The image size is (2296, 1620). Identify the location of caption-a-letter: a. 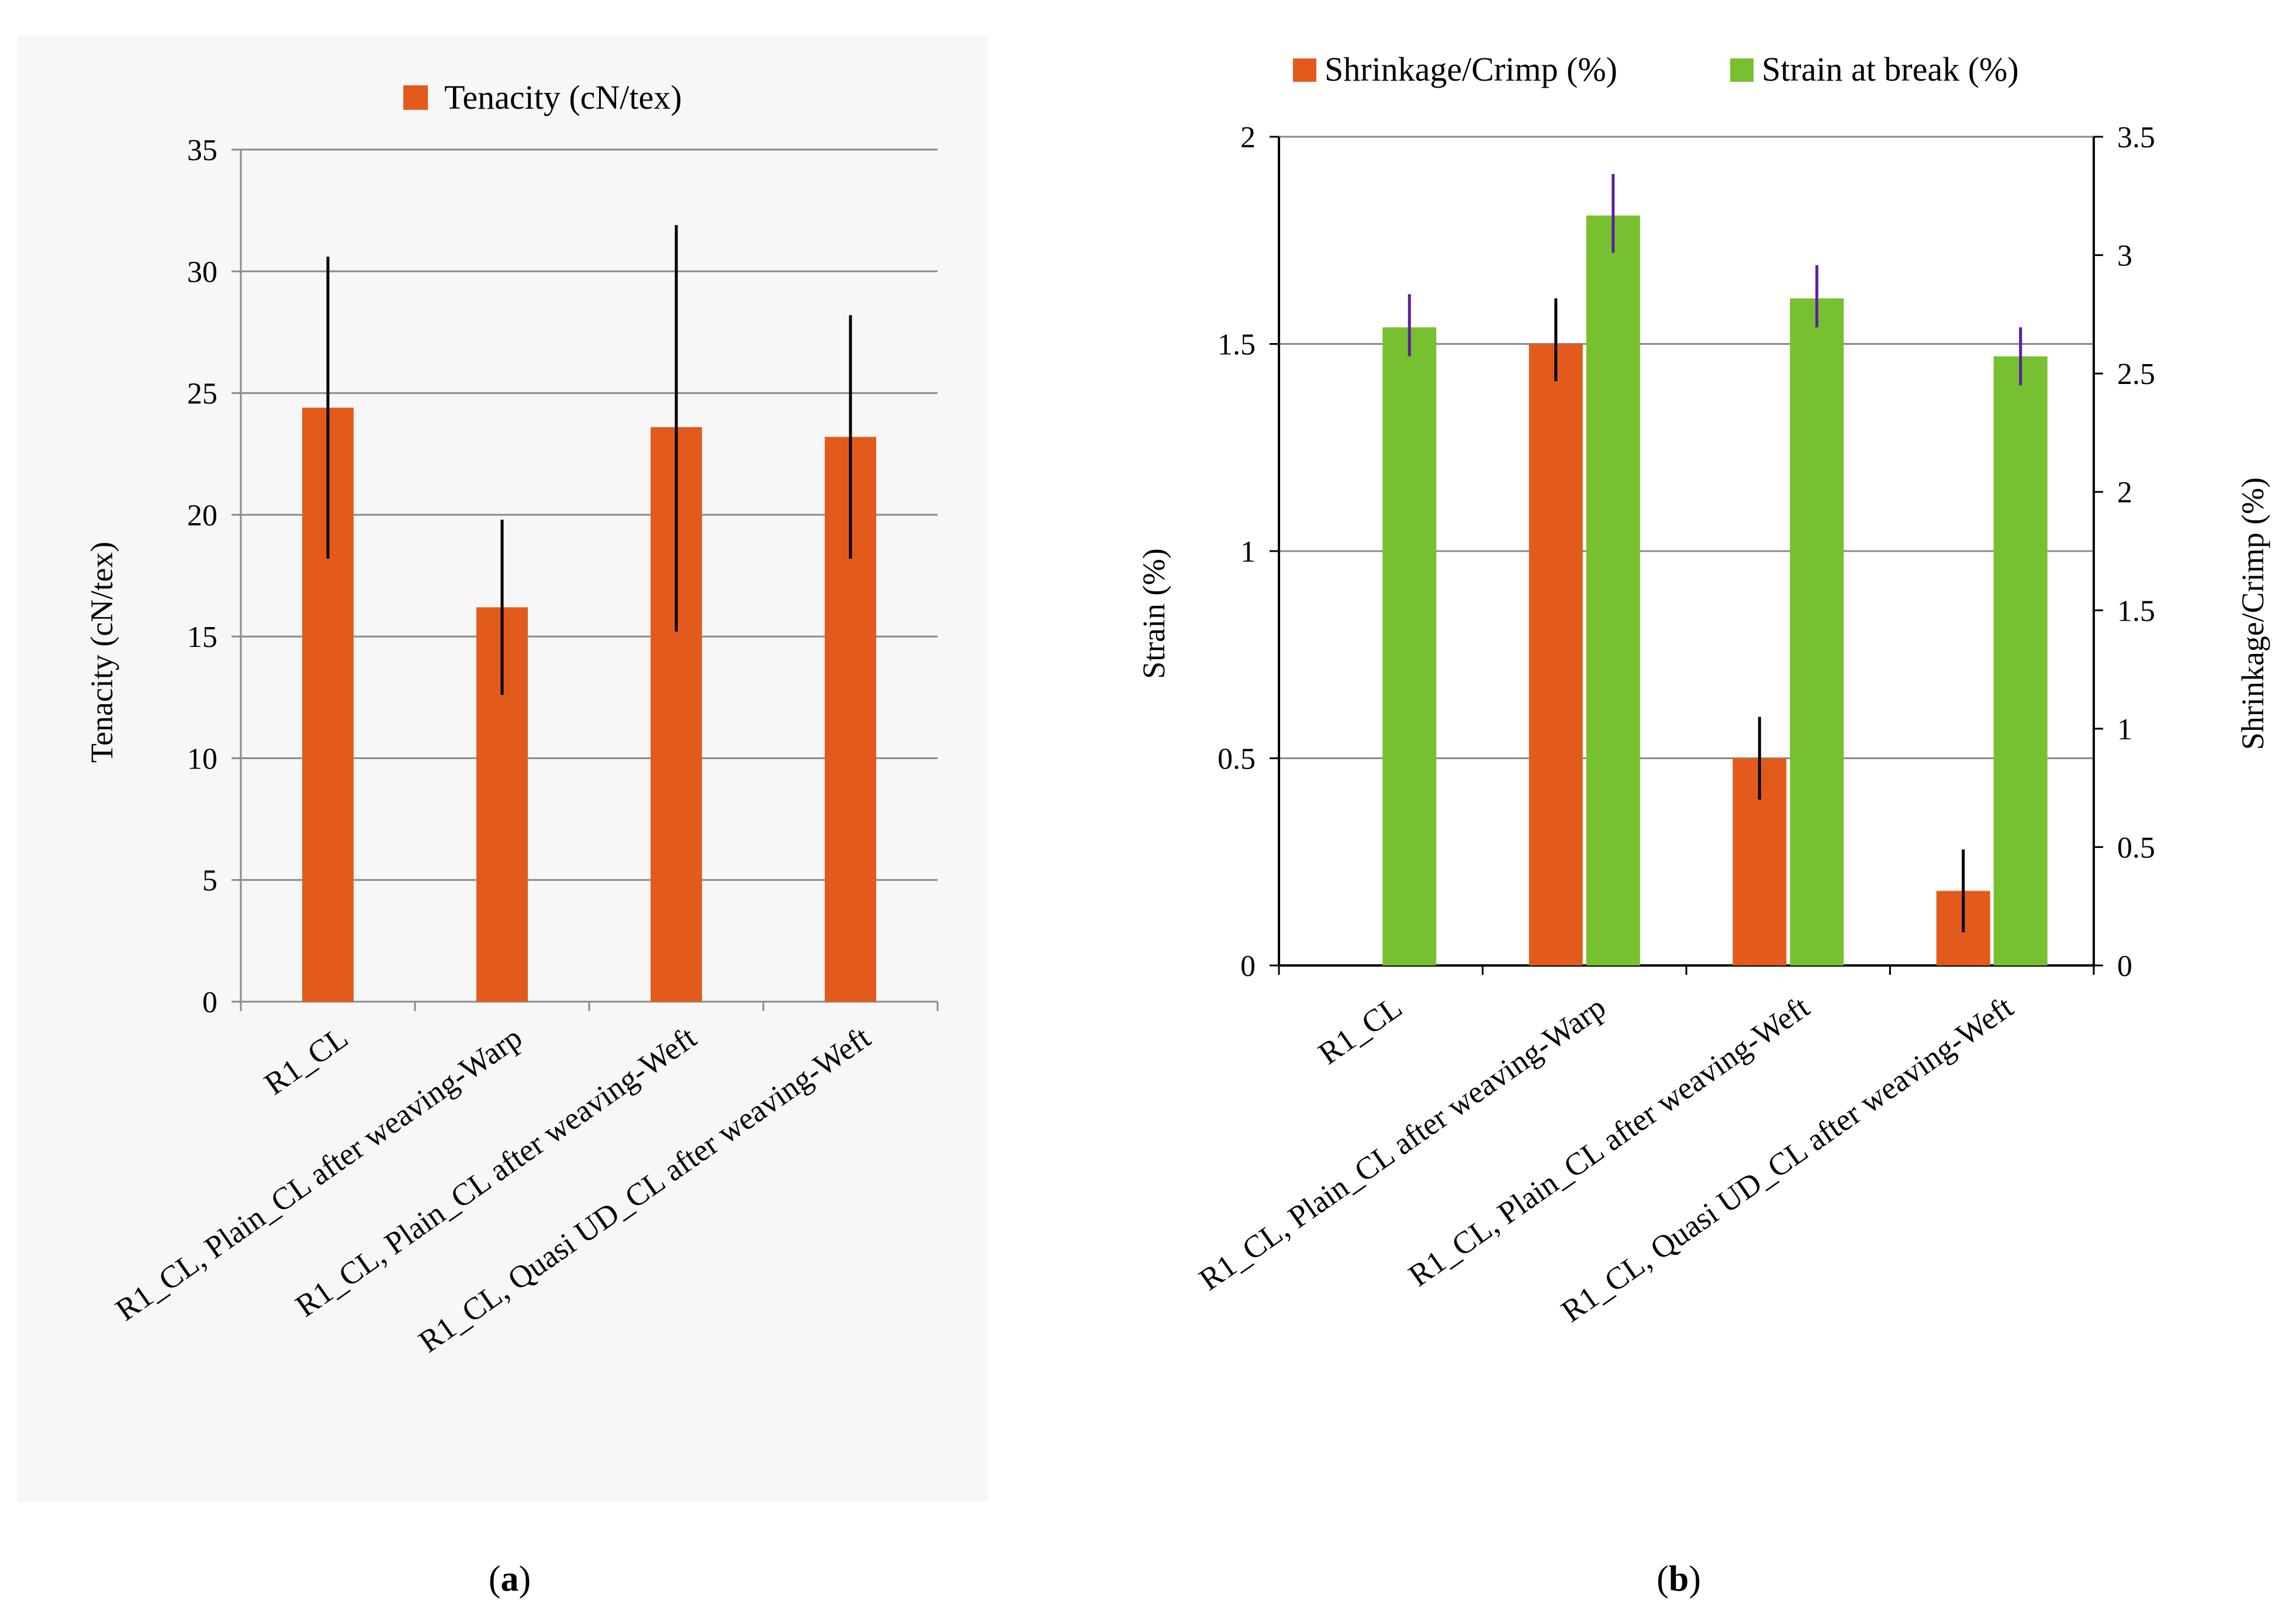
(510, 1579).